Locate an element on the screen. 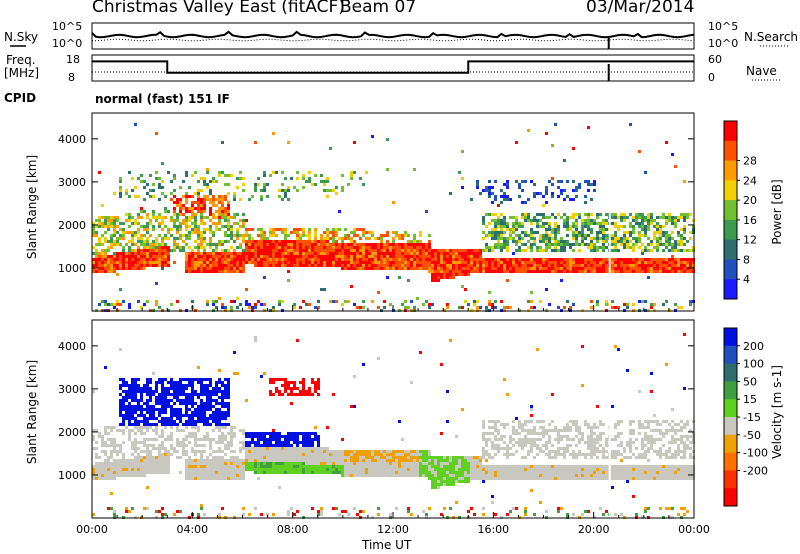 The height and width of the screenshot is (554, 800). nsky-tick-bottom: 10^0 is located at coordinates (67, 43).